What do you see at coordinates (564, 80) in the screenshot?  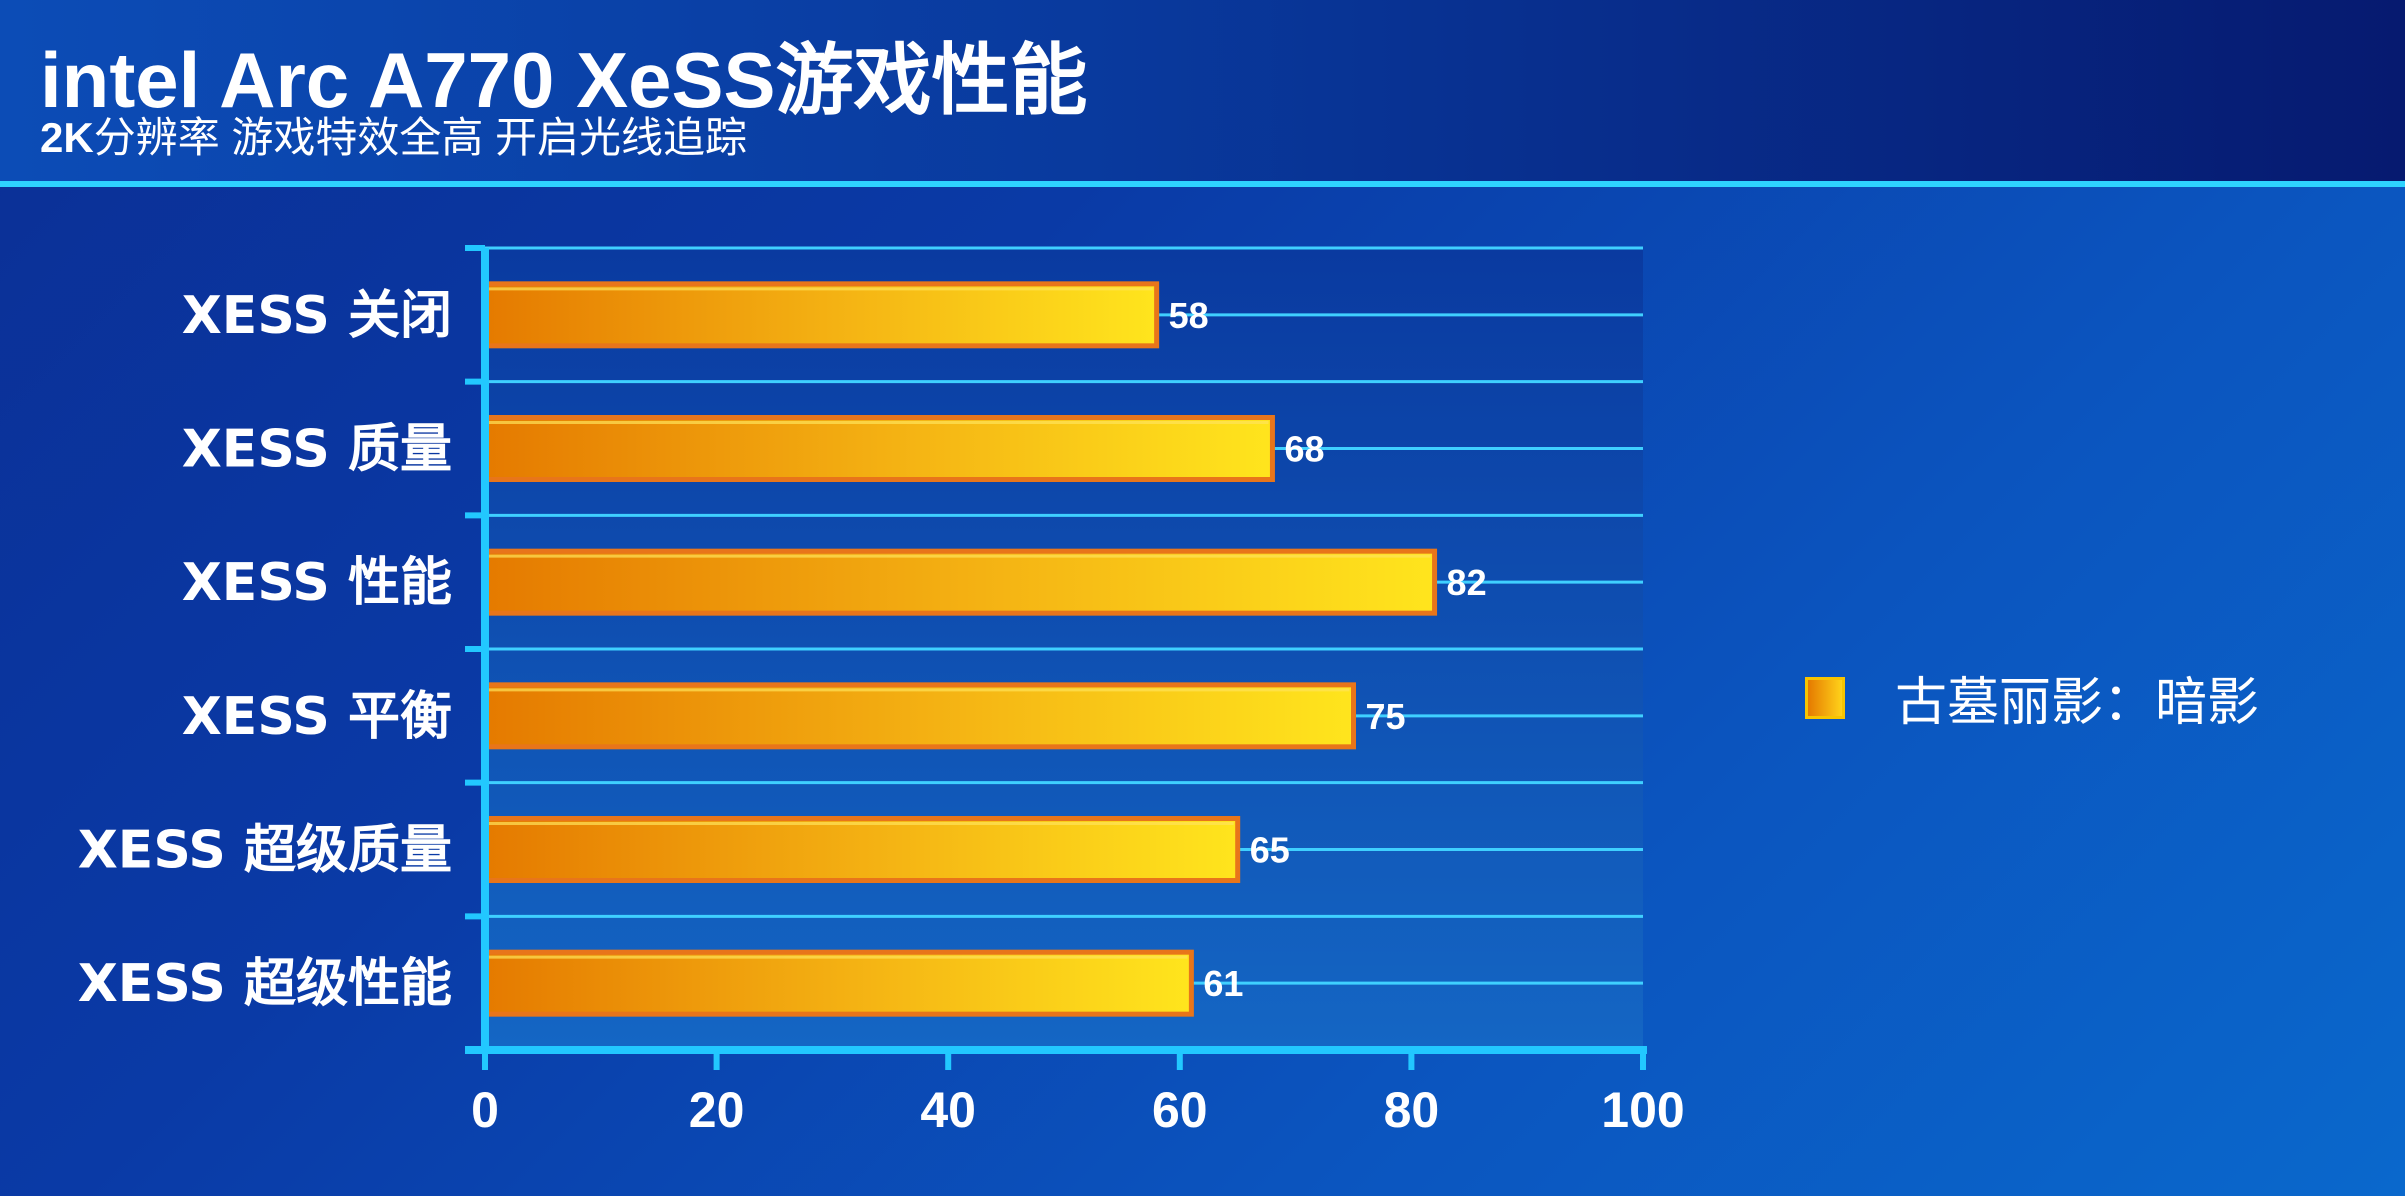 I see `chart-title: intel Arc A770 XeSS游戏性能` at bounding box center [564, 80].